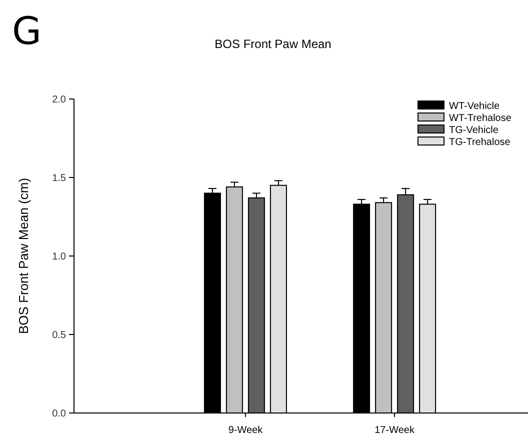 Image resolution: width=528 pixels, height=439 pixels. I want to click on text: G, so click(27, 31).